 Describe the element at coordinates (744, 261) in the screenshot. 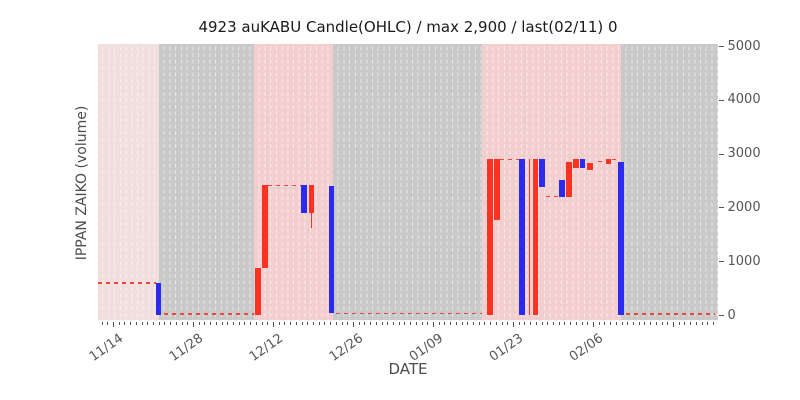

I see `y-tick-label: 1000` at that location.